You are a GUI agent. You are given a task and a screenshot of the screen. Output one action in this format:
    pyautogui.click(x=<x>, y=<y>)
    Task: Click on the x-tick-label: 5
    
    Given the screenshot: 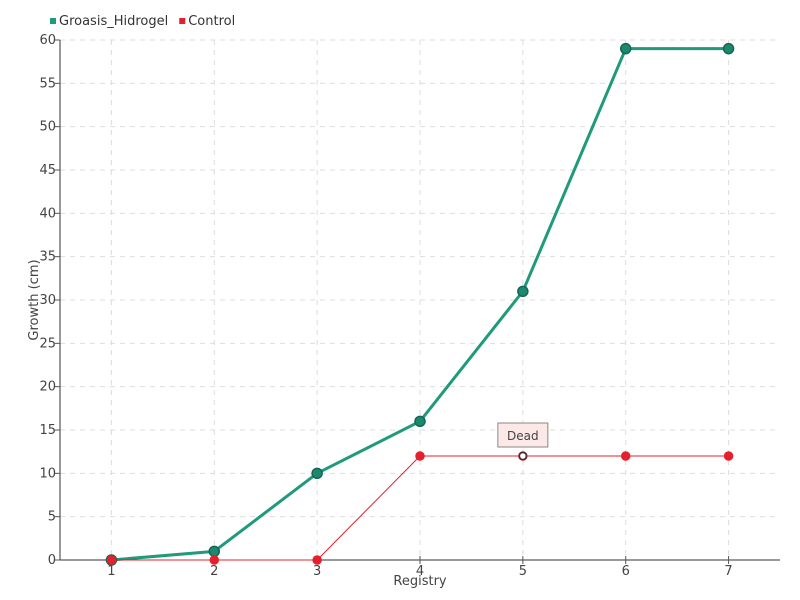 What is the action you would take?
    pyautogui.click(x=523, y=571)
    